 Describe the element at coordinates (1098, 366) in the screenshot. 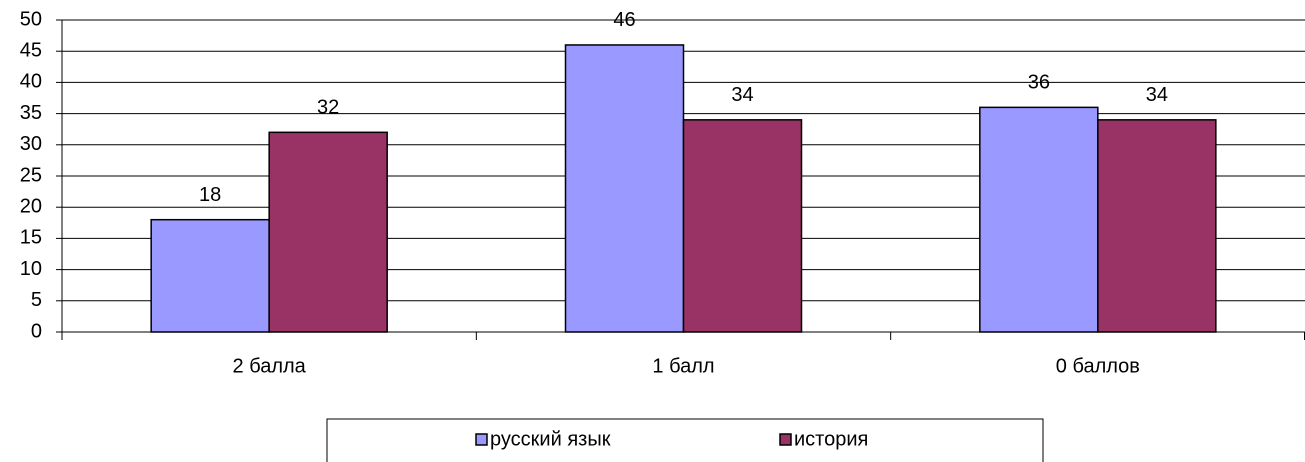

I see `x-tick-label: 0 баллов` at that location.